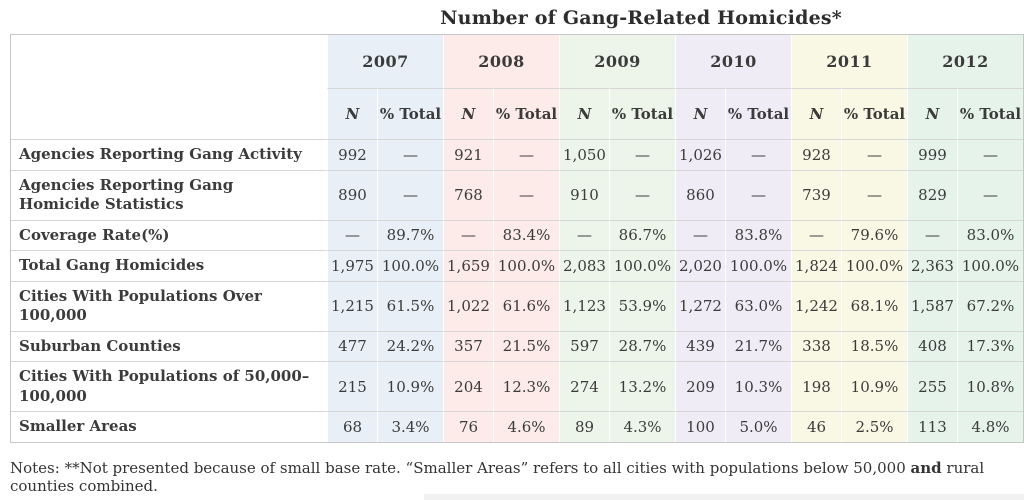 This screenshot has height=500, width=1024. Describe the element at coordinates (816, 265) in the screenshot. I see `data-cell: 1,824` at that location.